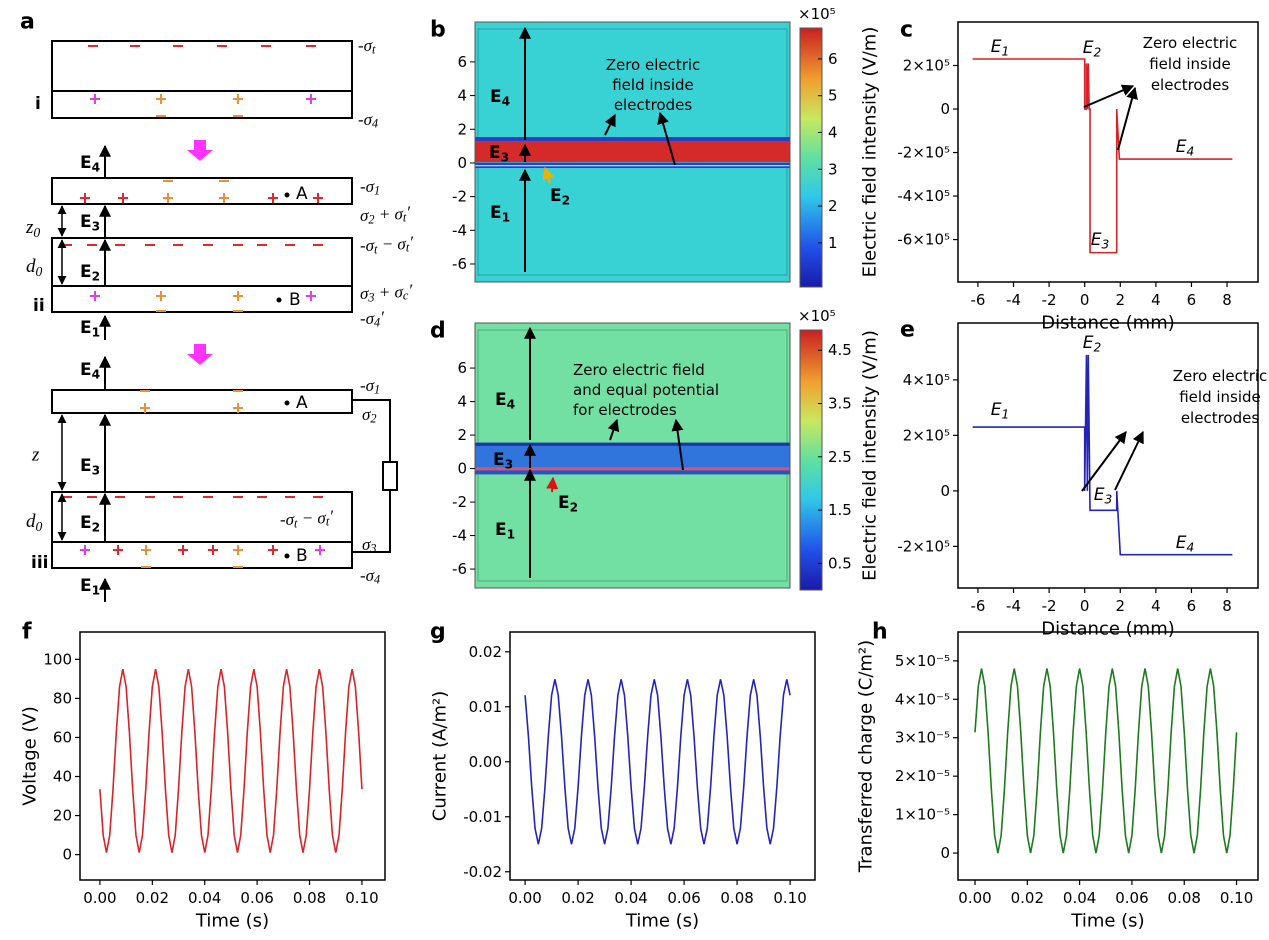  Describe the element at coordinates (30, 756) in the screenshot. I see `y-axis-label: Voltage (V)` at that location.